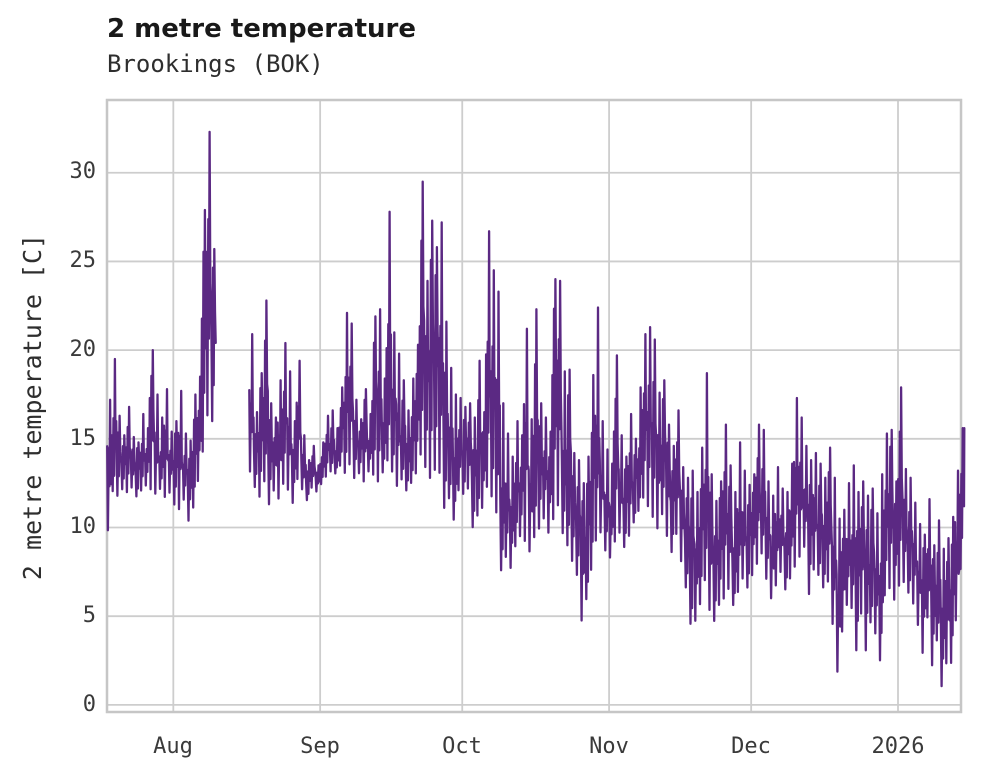 The image size is (981, 782). What do you see at coordinates (609, 746) in the screenshot?
I see `x-tick-nov: Nov` at bounding box center [609, 746].